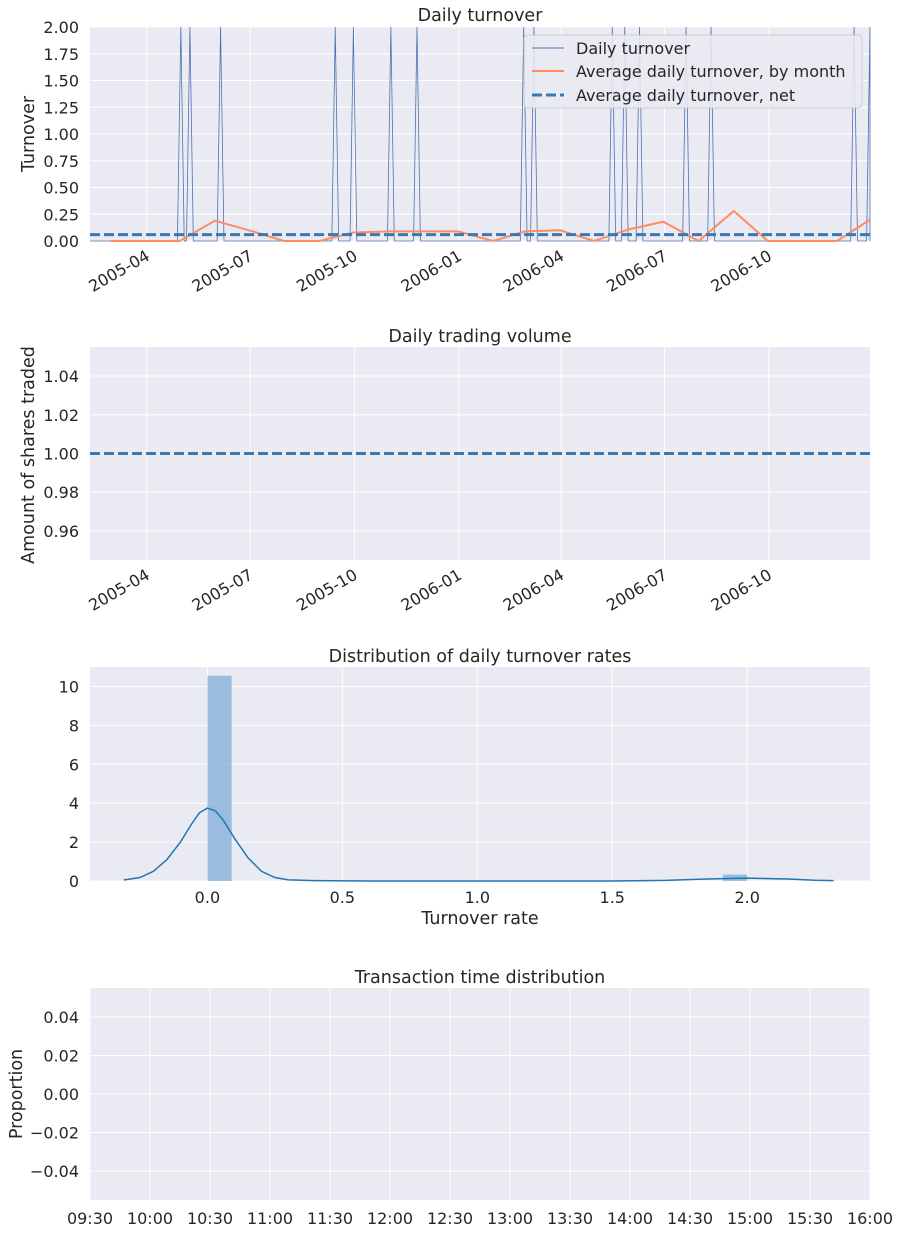  I want to click on y-tick-label: 2, so click(74, 842).